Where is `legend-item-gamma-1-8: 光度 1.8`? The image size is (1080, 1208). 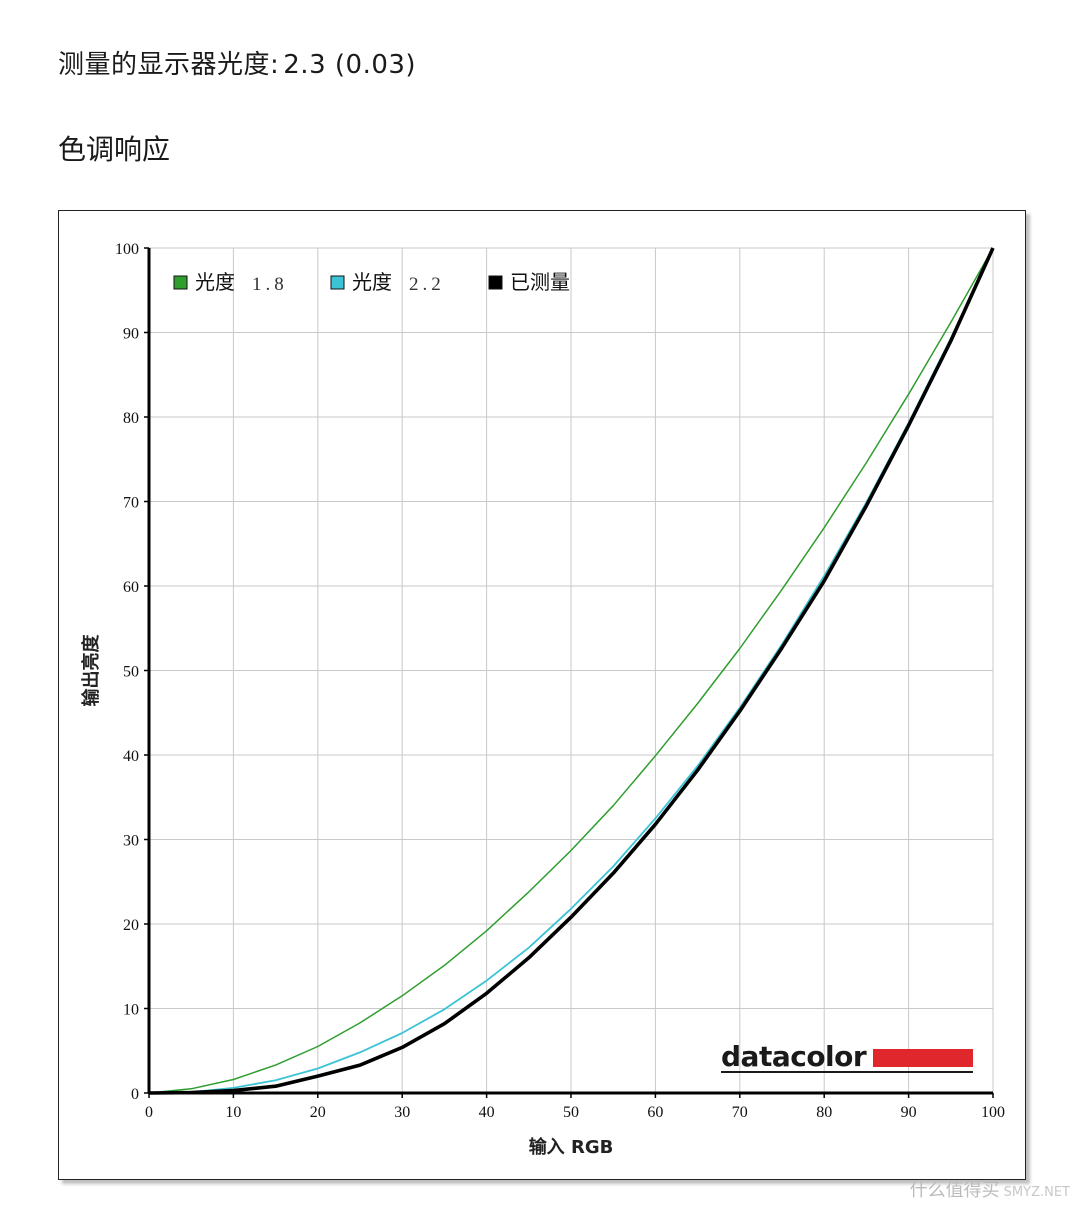 legend-item-gamma-1-8: 光度 1.8 is located at coordinates (230, 282).